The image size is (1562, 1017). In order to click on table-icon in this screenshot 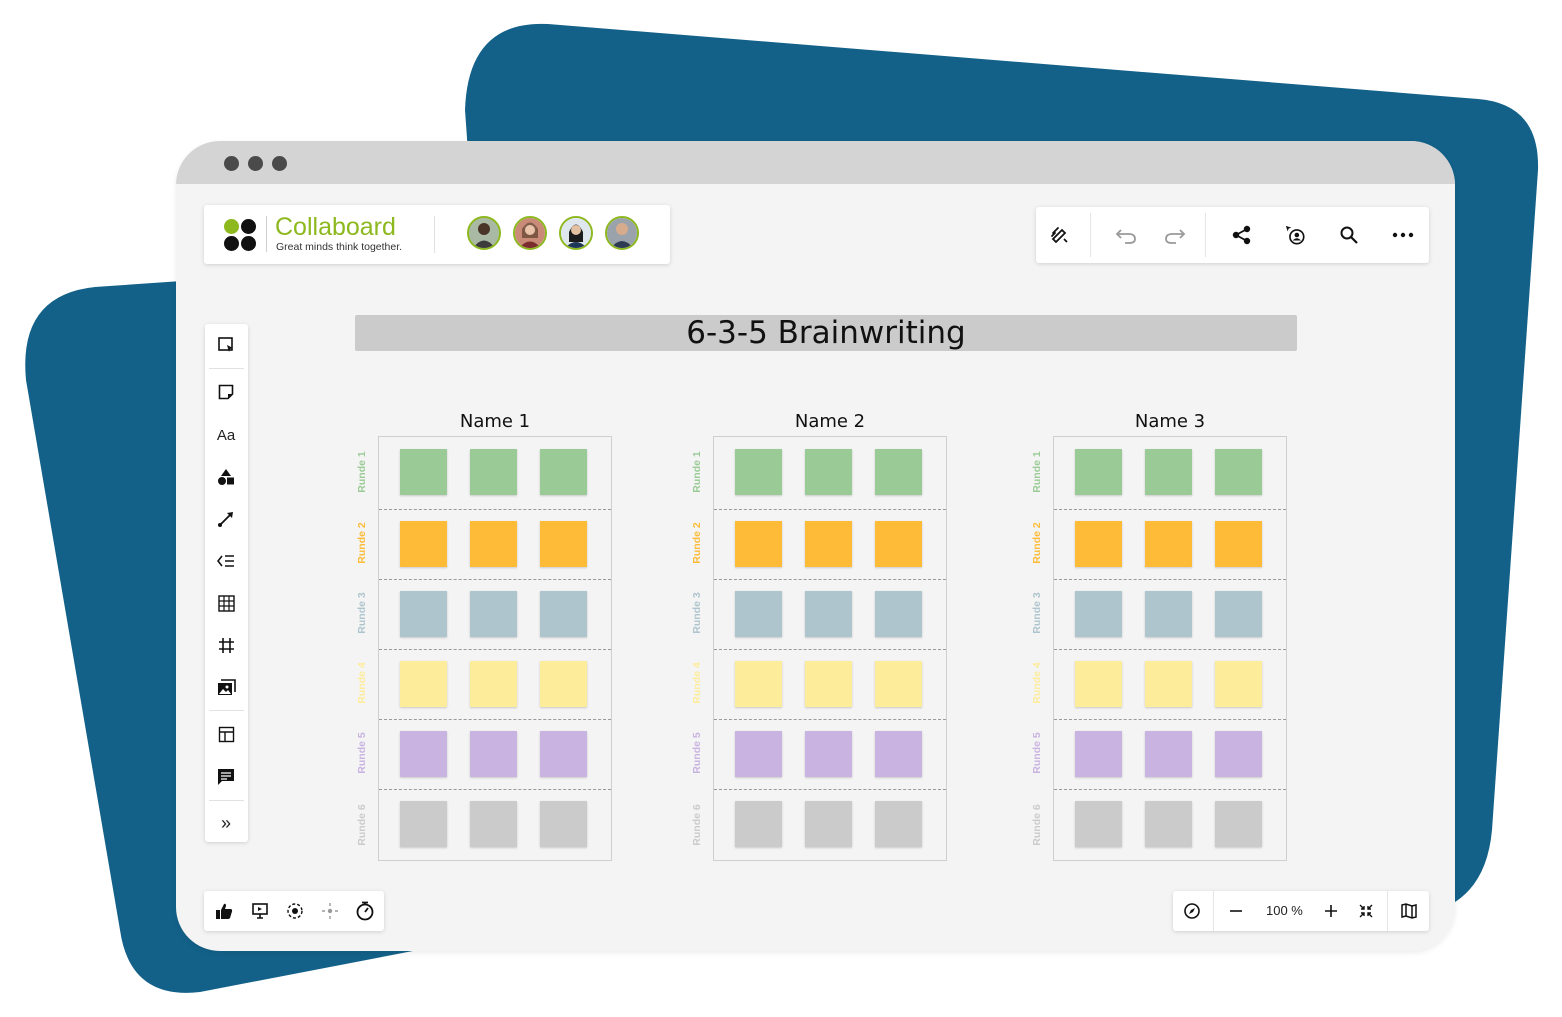, I will do `click(226, 603)`.